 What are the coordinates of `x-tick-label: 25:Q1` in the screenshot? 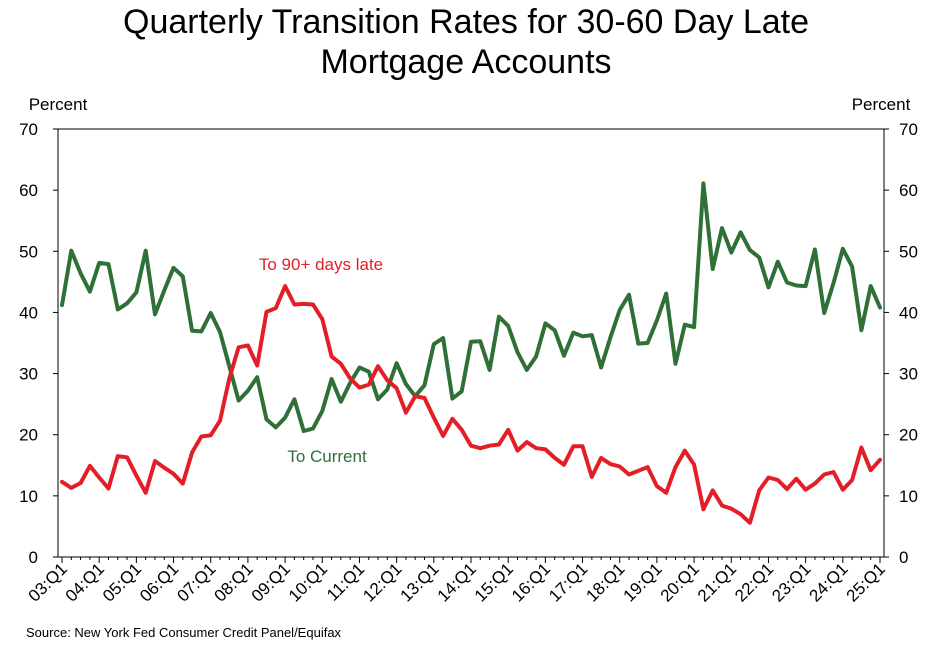 It's located at (866, 582).